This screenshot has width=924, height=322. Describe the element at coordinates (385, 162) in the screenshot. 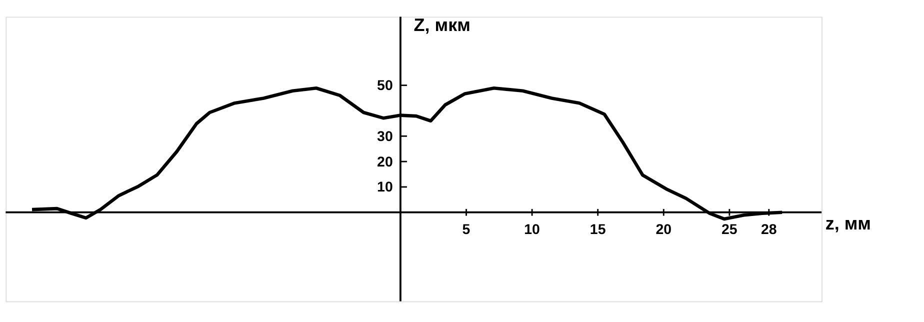

I see `y-tick-label: 20` at that location.